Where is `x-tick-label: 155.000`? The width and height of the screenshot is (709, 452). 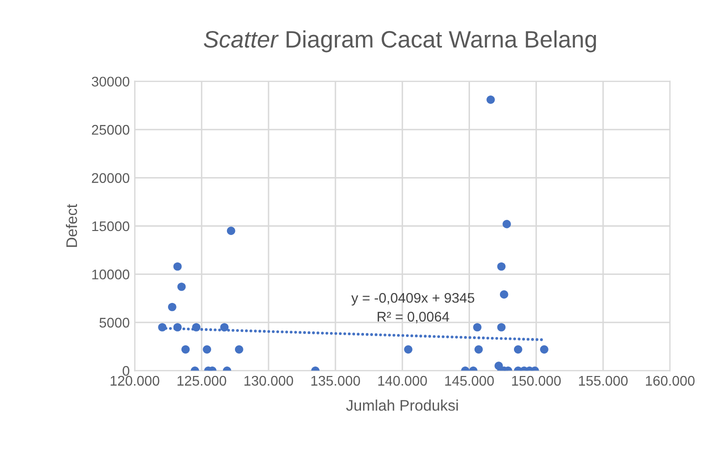
x-tick-label: 155.000 is located at coordinates (603, 381).